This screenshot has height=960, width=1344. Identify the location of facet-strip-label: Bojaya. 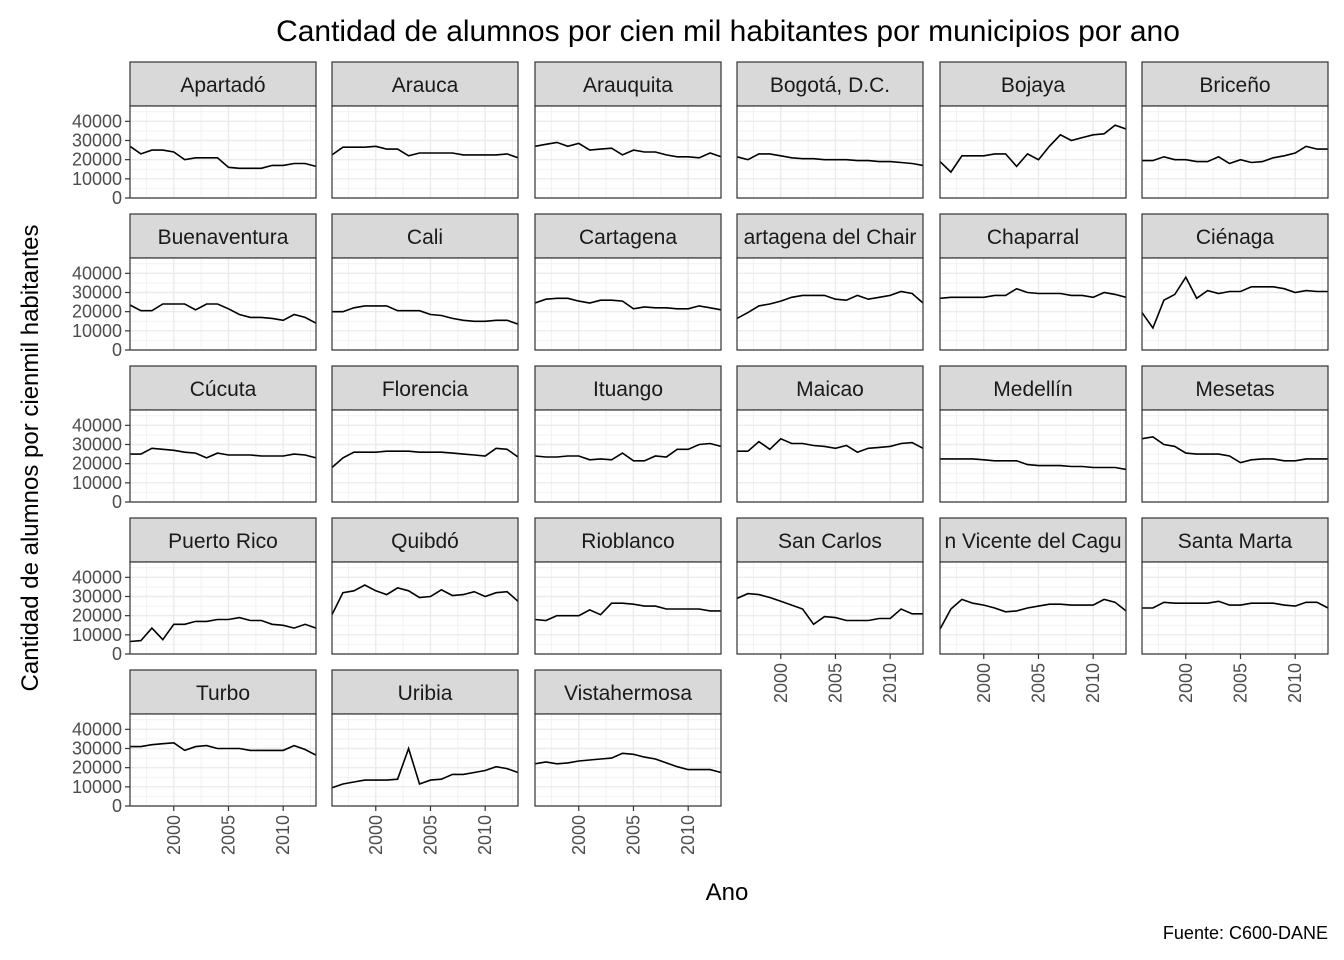
(1033, 85).